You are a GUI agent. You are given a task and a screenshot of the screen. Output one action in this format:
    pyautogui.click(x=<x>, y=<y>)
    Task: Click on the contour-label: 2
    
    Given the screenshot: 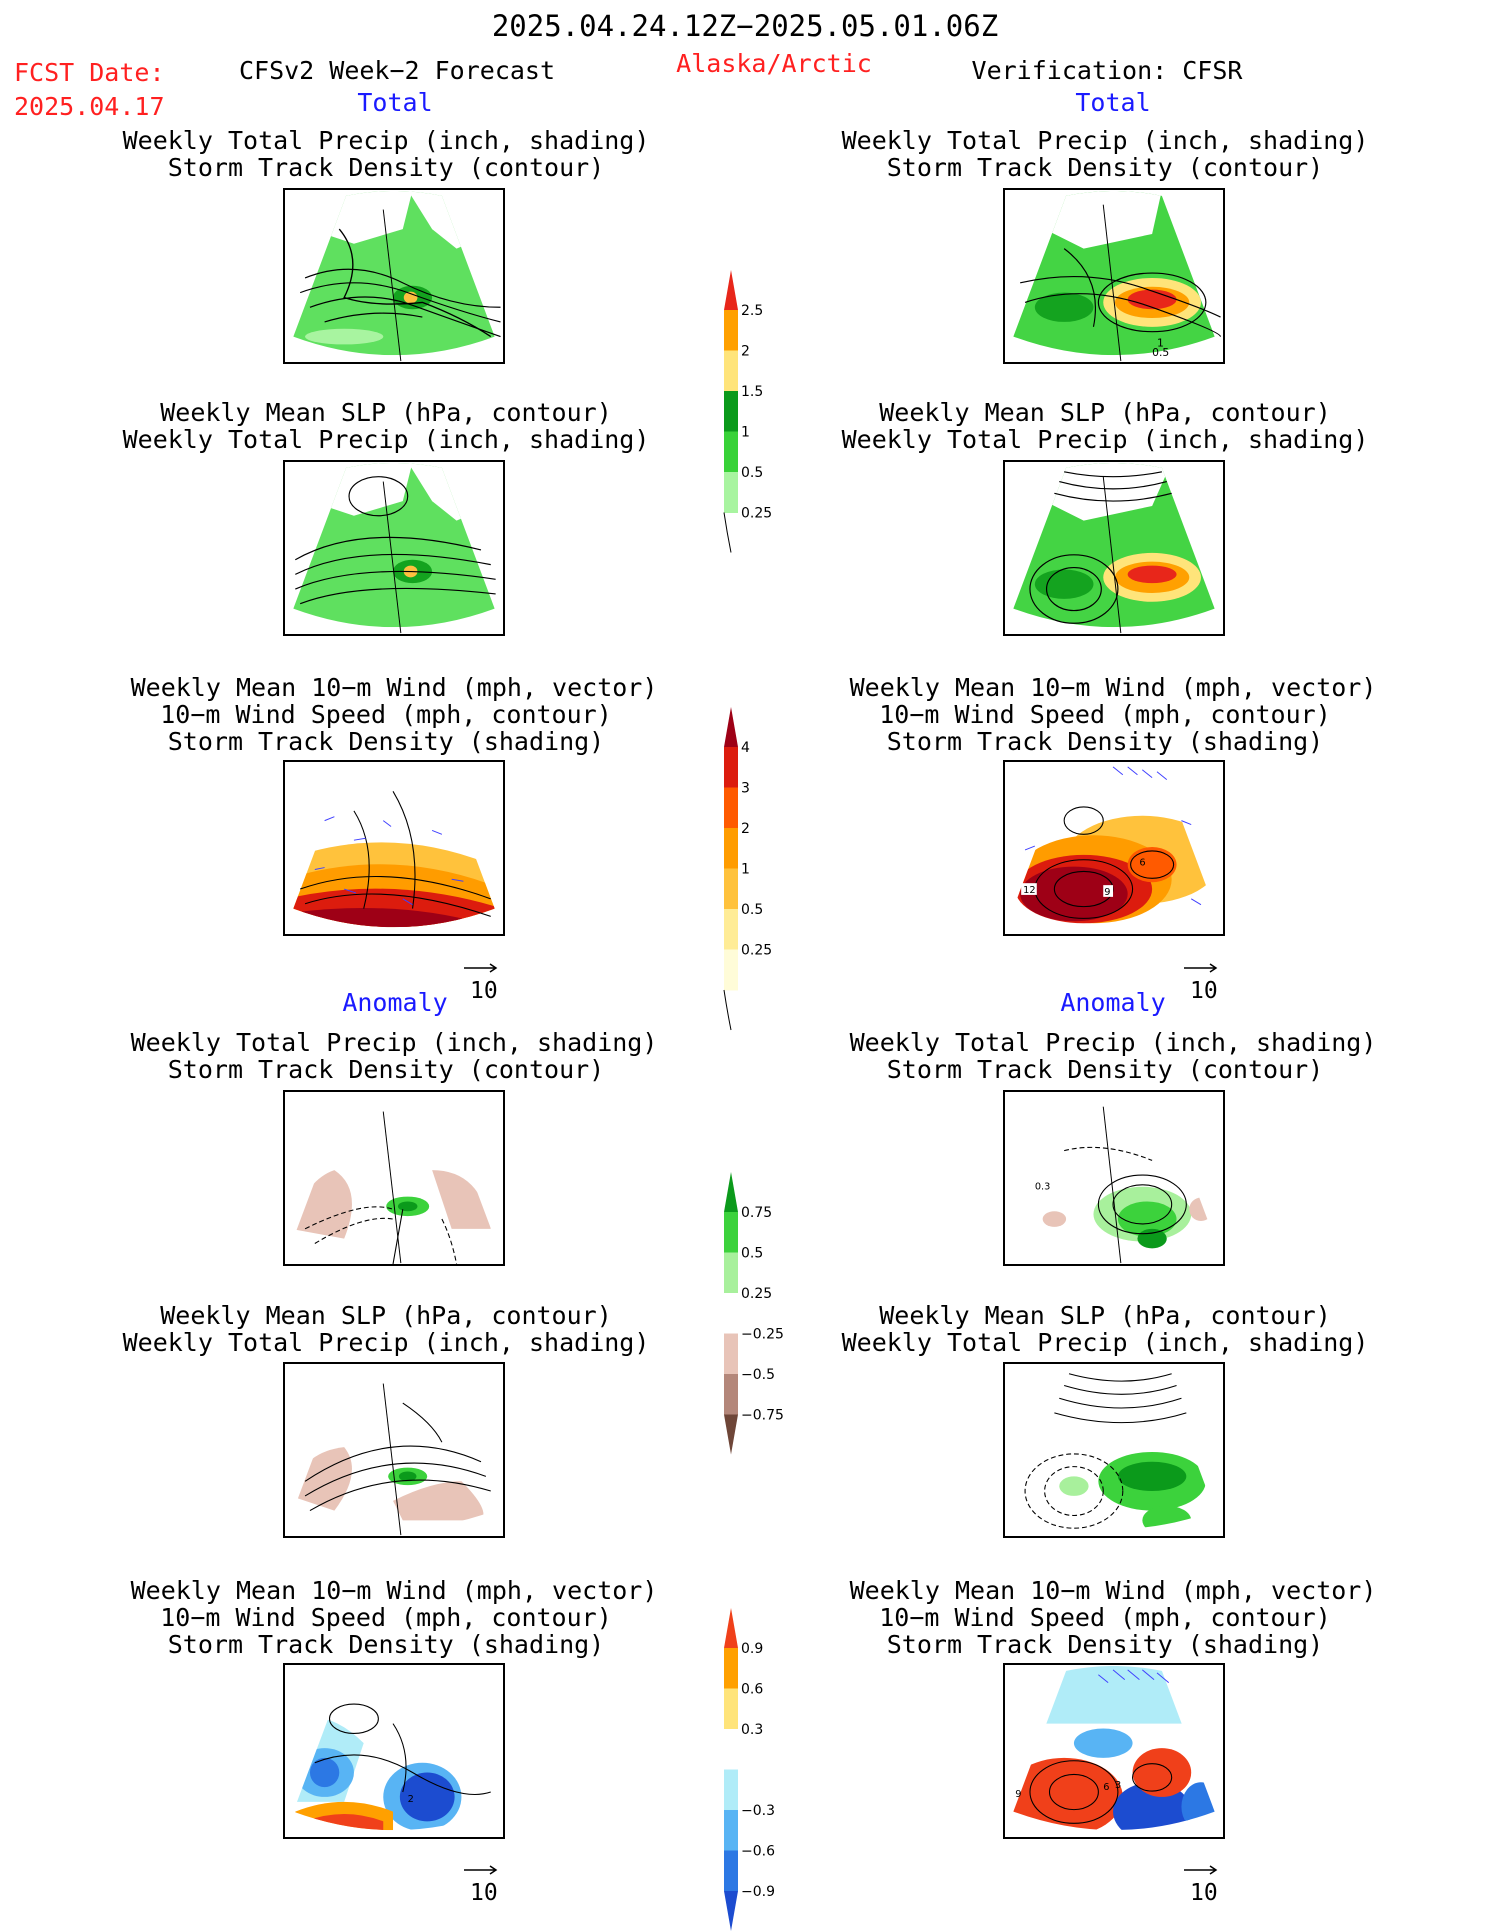 What is the action you would take?
    pyautogui.click(x=411, y=1799)
    